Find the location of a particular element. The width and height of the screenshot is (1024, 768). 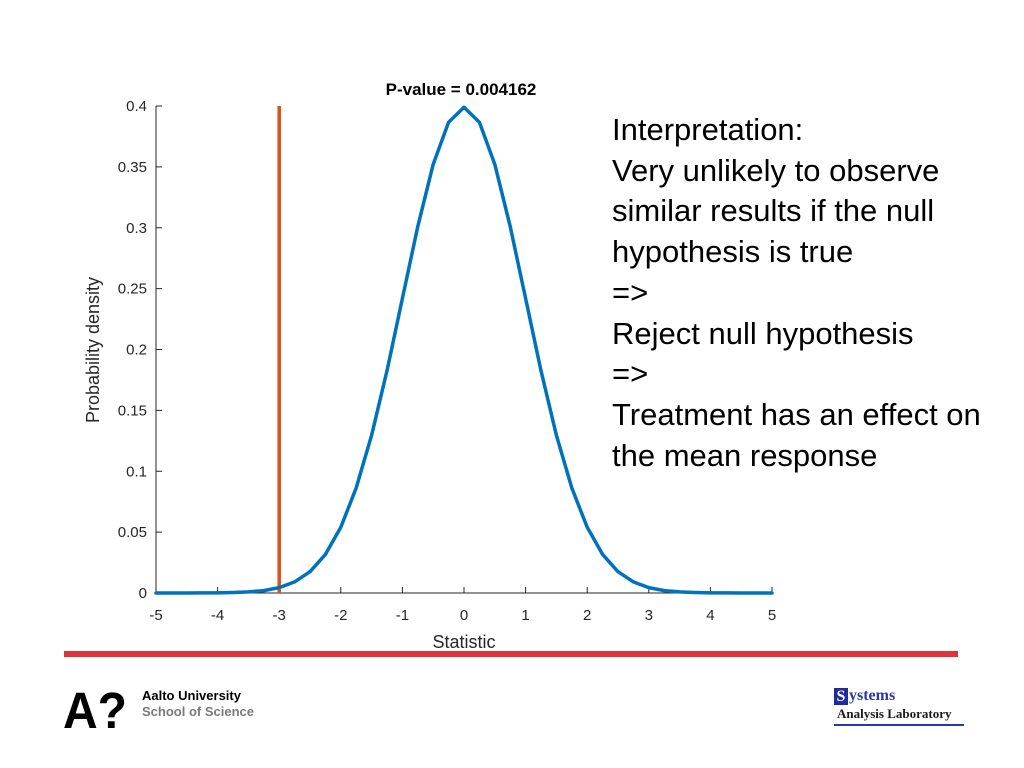

aalto-university-name: Aalto University is located at coordinates (191, 695).